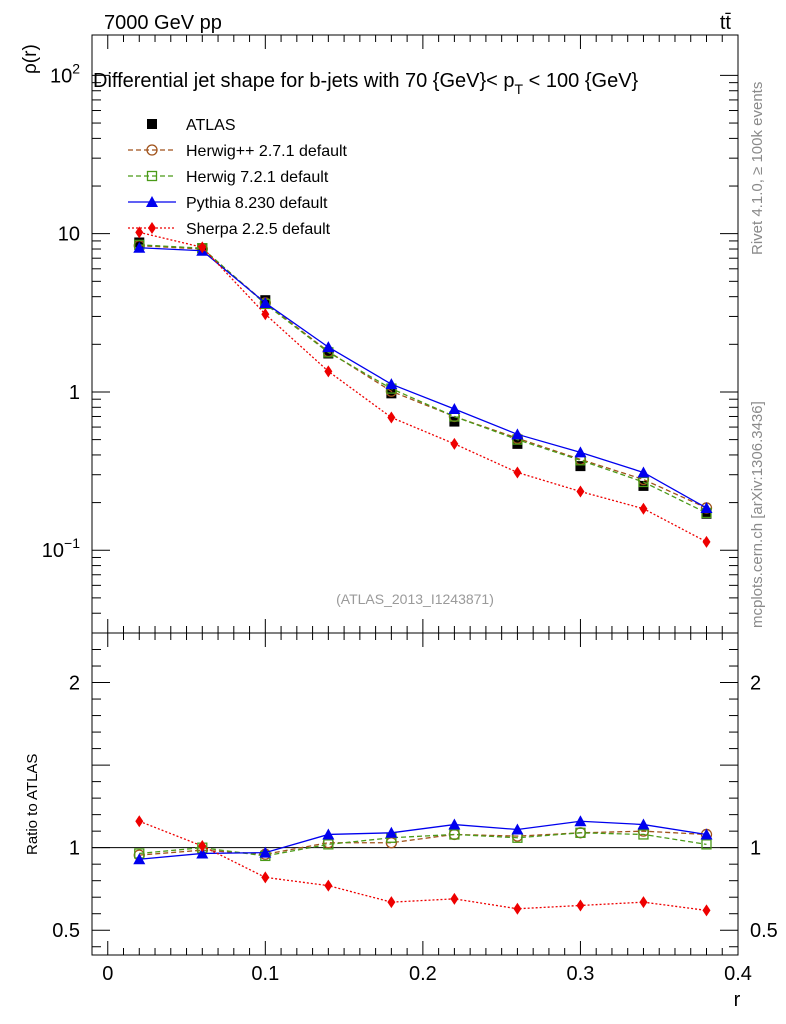  What do you see at coordinates (163, 23) in the screenshot?
I see `energy-label: 7000 GeV pp` at bounding box center [163, 23].